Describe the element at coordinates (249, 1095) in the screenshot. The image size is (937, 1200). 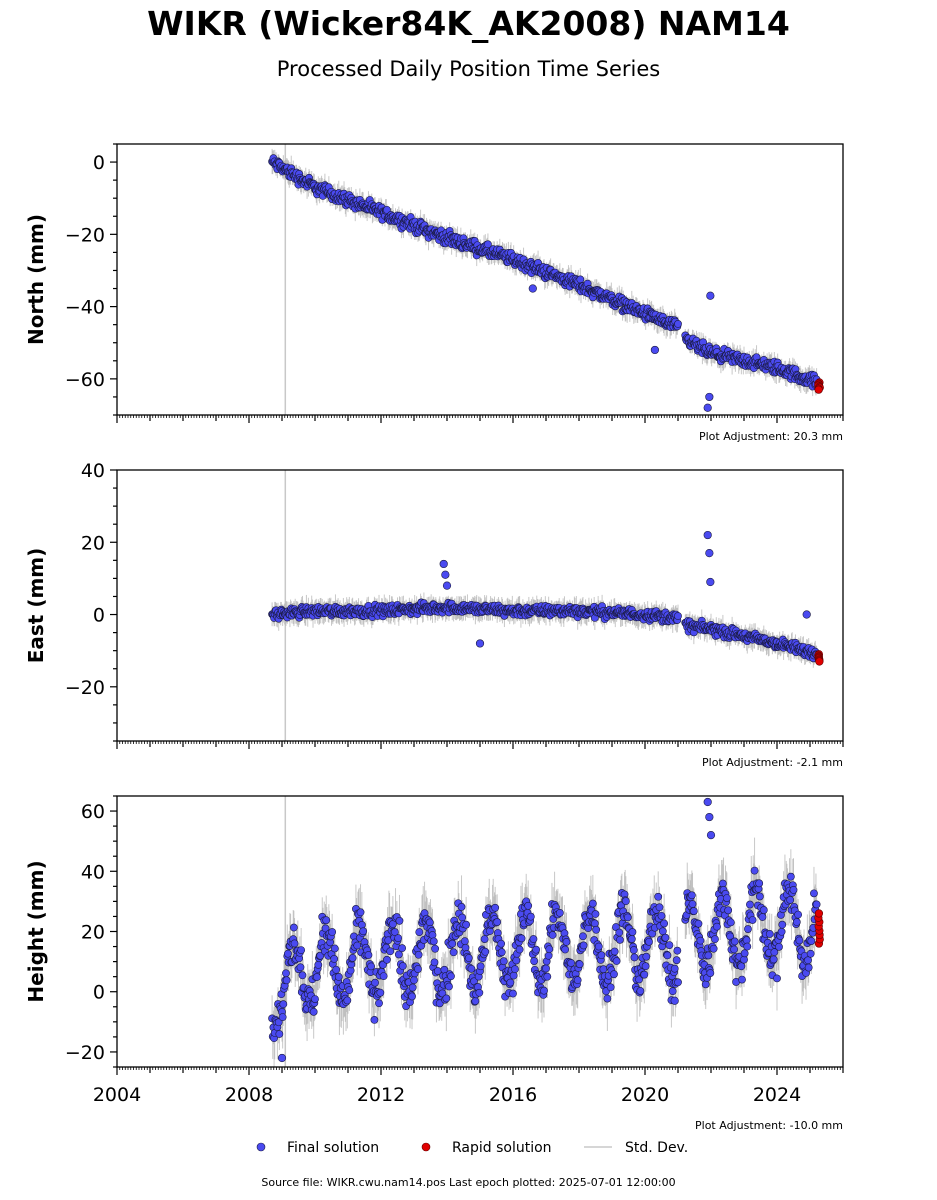
I see `x-tick-label: 2008` at that location.